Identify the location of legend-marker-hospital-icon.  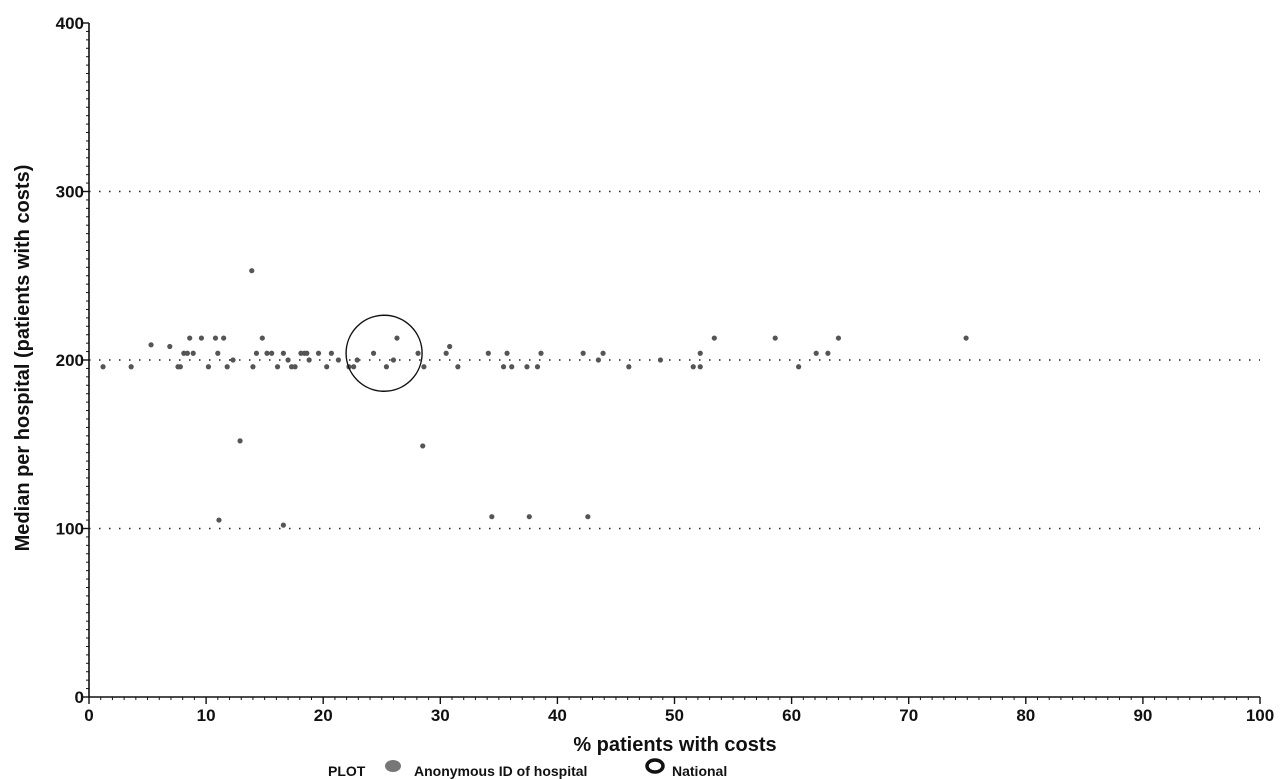
(393, 766).